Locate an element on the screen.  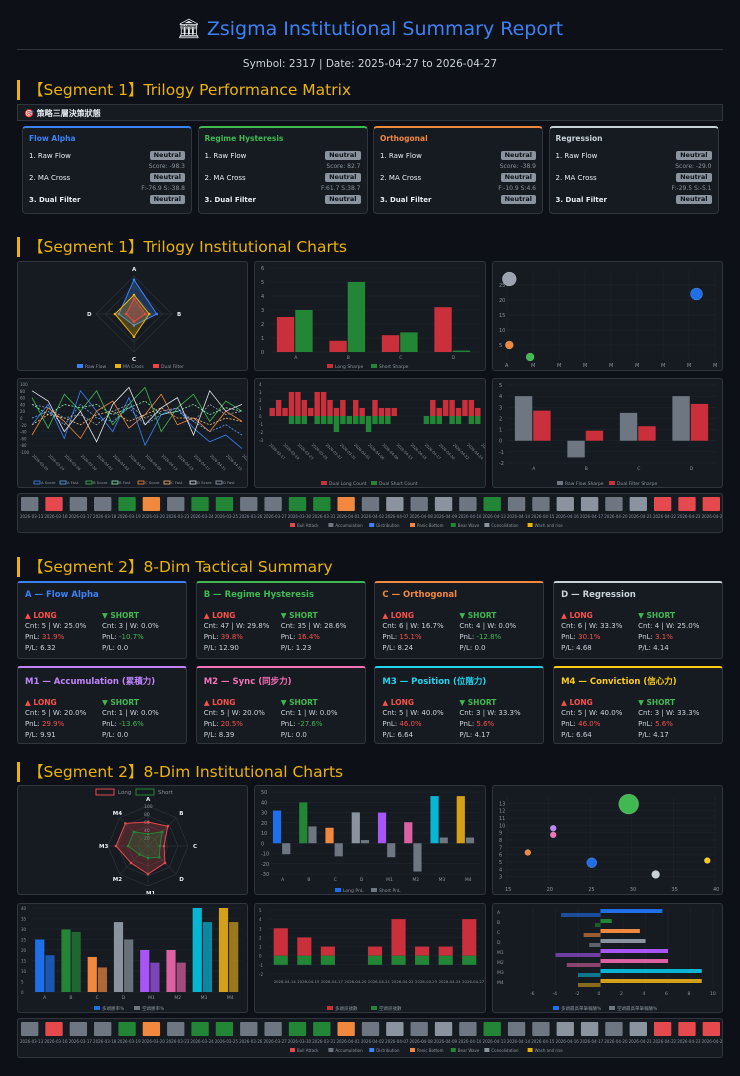
bar-short-signals is located at coordinates (398, 960).